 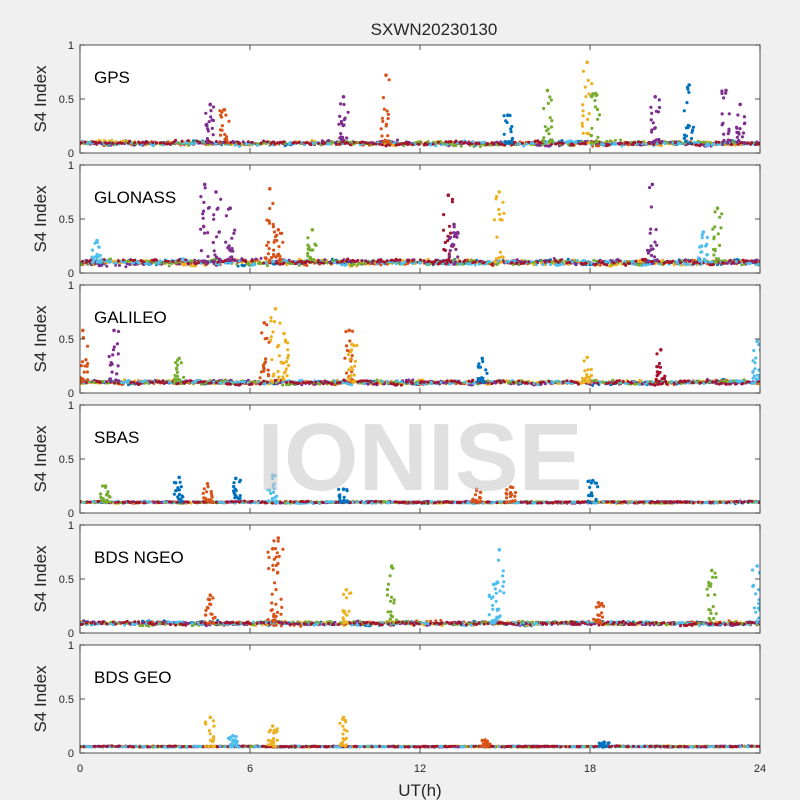 I want to click on panel-plot-area, so click(x=420, y=459).